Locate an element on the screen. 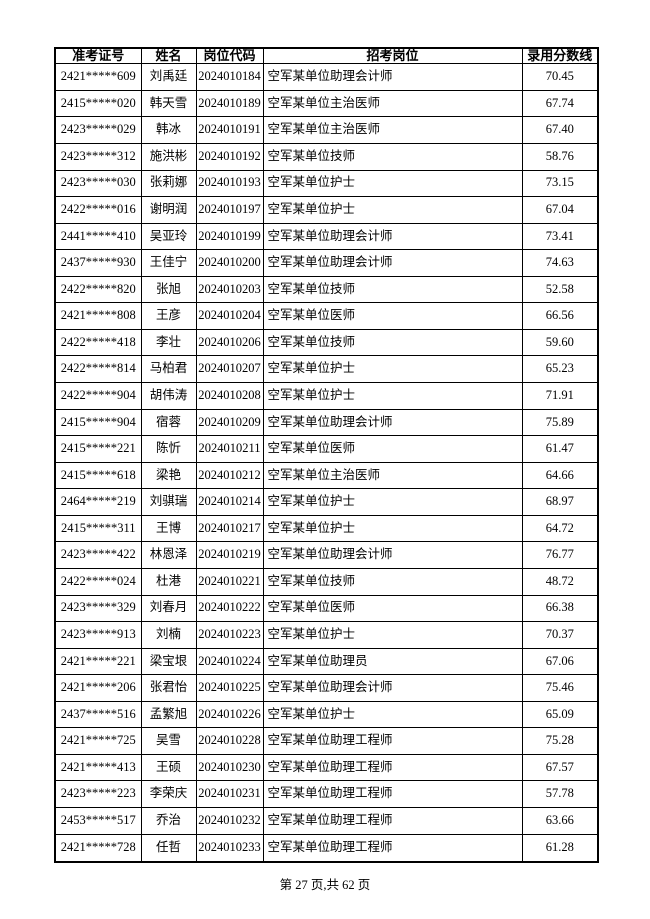 The height and width of the screenshot is (919, 650). name-cell: 李荣庆 is located at coordinates (168, 794).